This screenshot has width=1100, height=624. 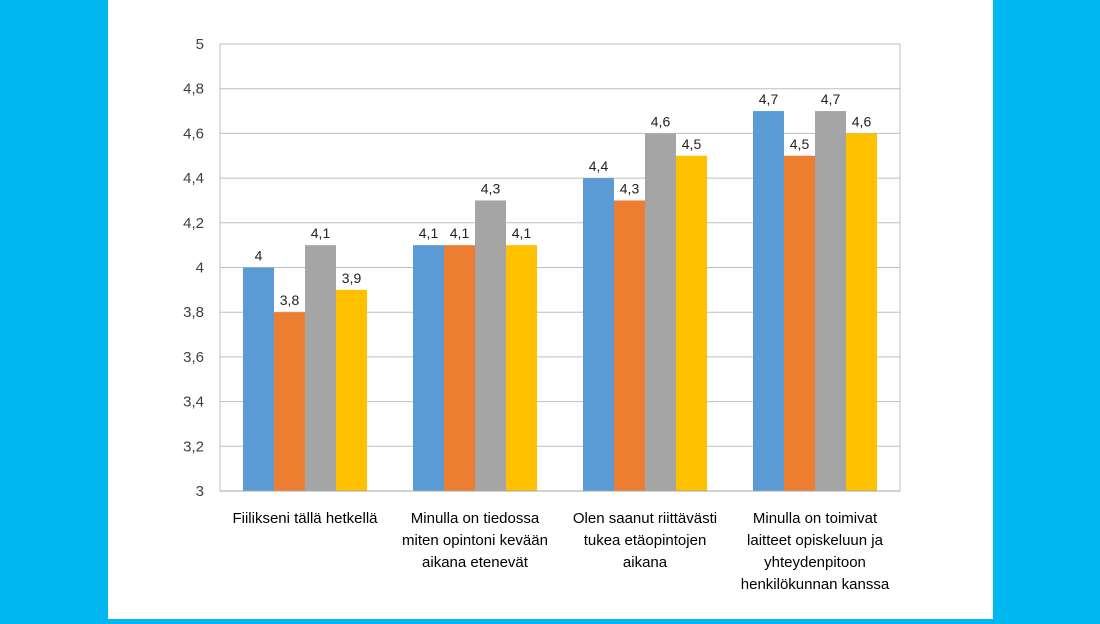 What do you see at coordinates (645, 562) in the screenshot?
I see `x-category-label: aikana` at bounding box center [645, 562].